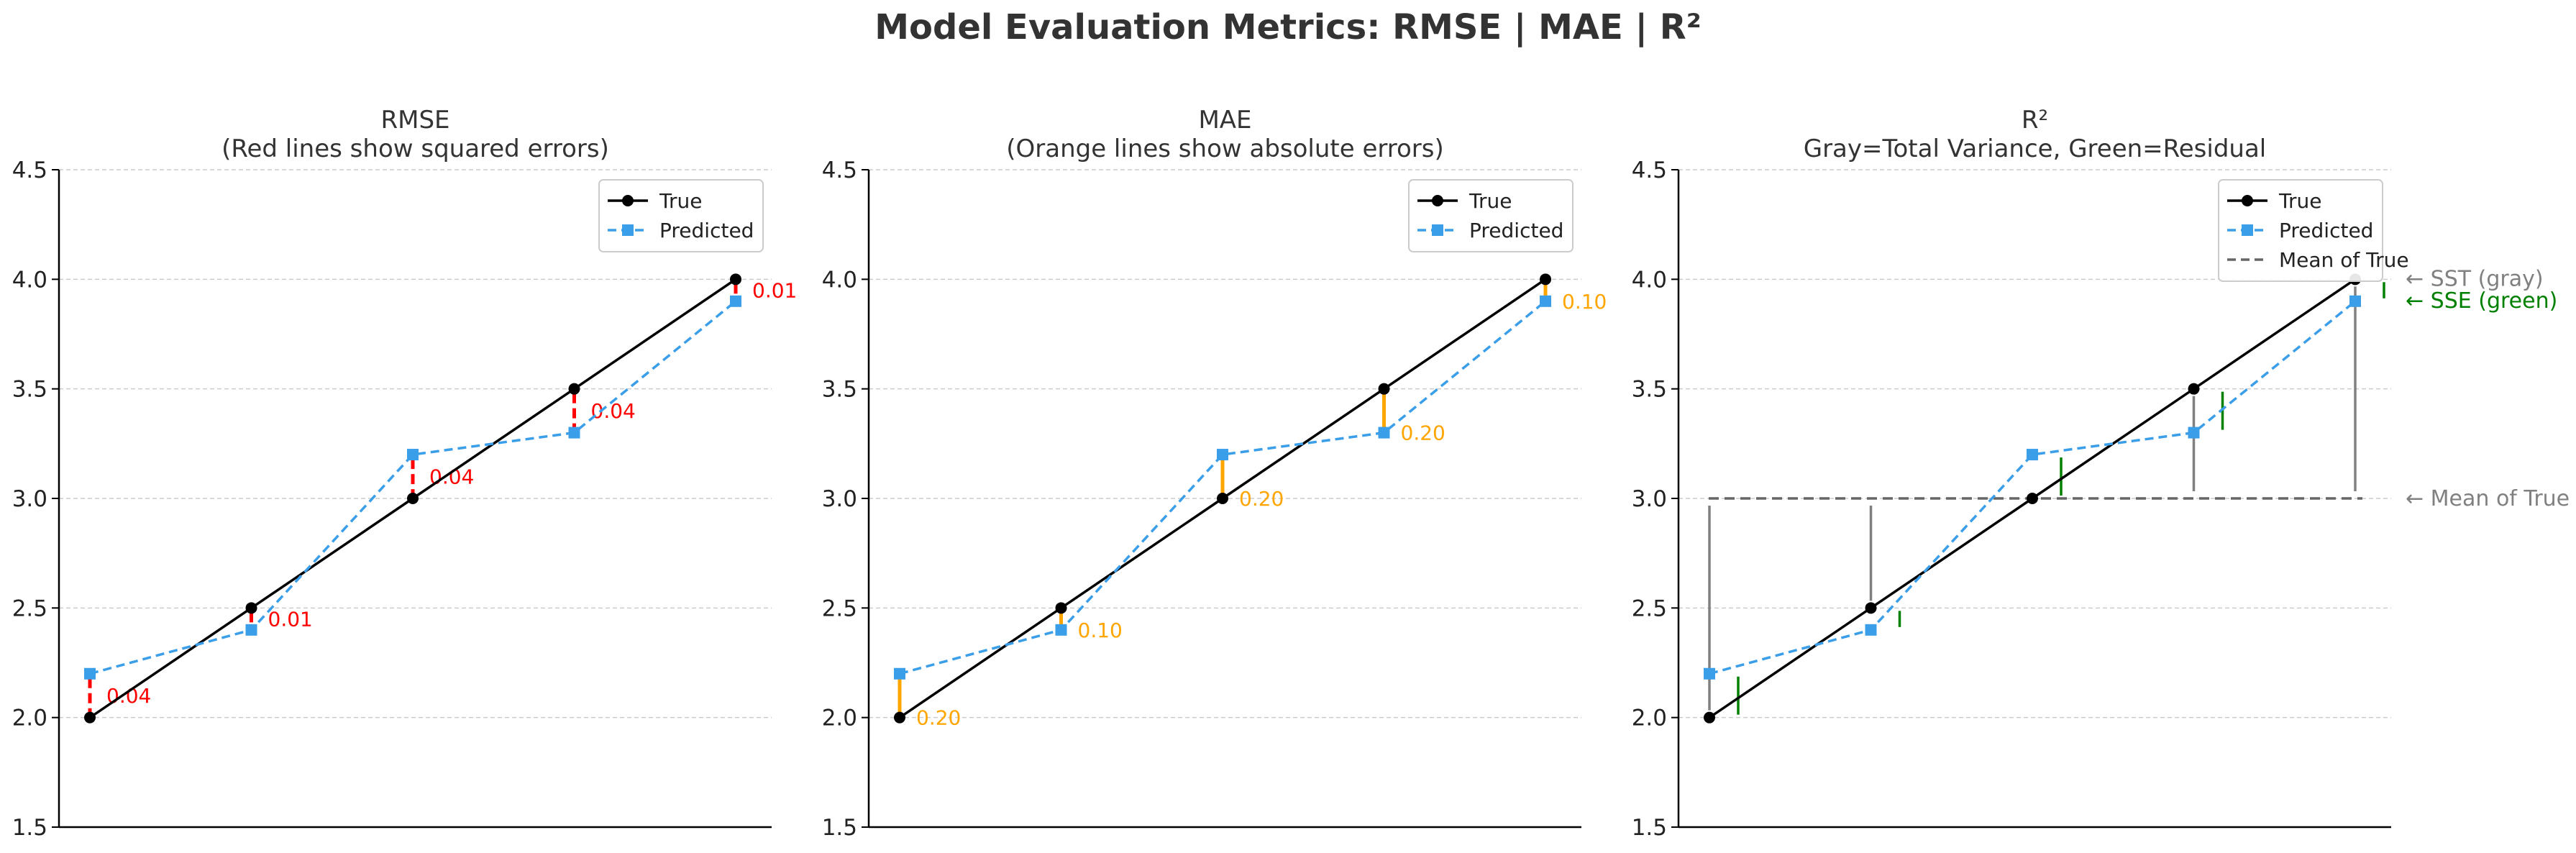  What do you see at coordinates (415, 148) in the screenshot?
I see `panel-subtitle: (Red lines show squared errors)` at bounding box center [415, 148].